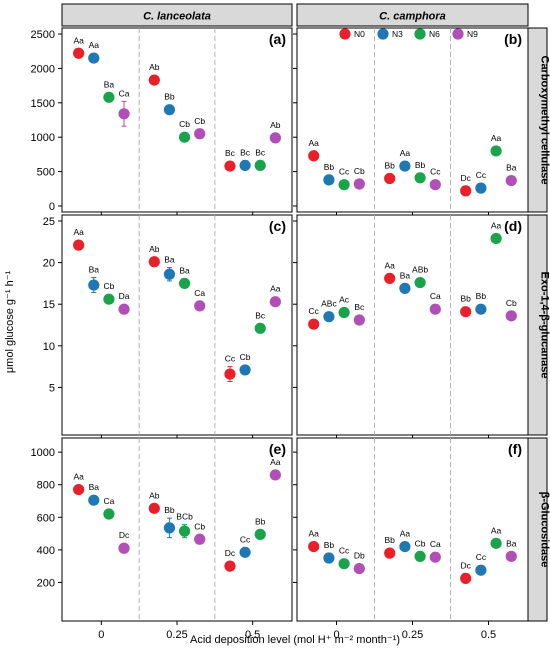  What do you see at coordinates (359, 556) in the screenshot?
I see `significance-label: Db` at bounding box center [359, 556].